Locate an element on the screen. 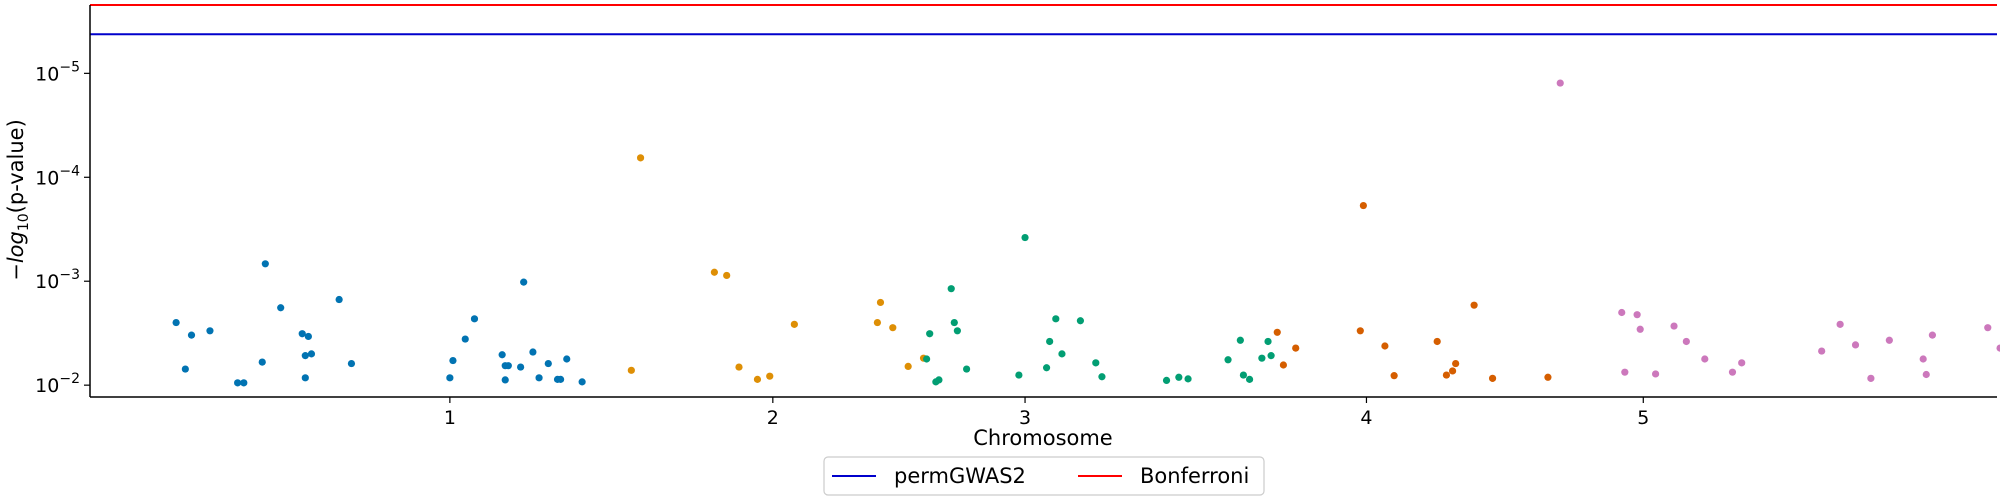 Image resolution: width=2000 pixels, height=500 pixels. y-tick-label: 10⁻⁵ is located at coordinates (57, 72).